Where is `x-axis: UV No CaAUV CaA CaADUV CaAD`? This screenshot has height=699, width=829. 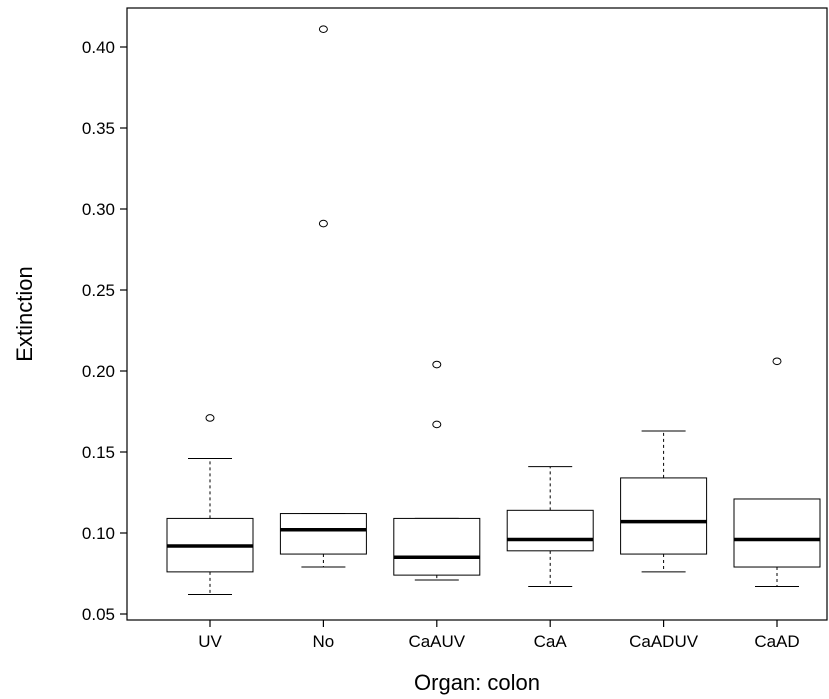 x-axis: UV No CaAUV CaA CaADUV CaAD is located at coordinates (499, 635).